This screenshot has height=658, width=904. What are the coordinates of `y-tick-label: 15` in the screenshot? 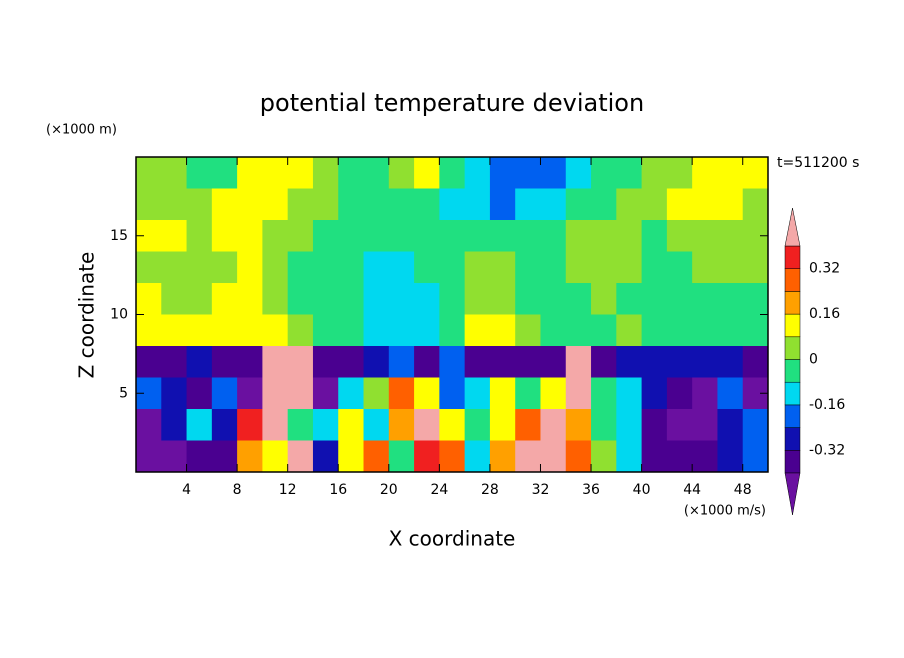 It's located at (119, 236).